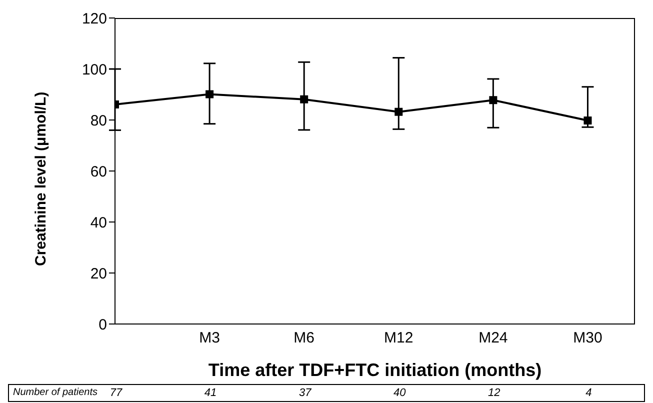 The width and height of the screenshot is (653, 403). What do you see at coordinates (98, 223) in the screenshot?
I see `y-tick-label: 40` at bounding box center [98, 223].